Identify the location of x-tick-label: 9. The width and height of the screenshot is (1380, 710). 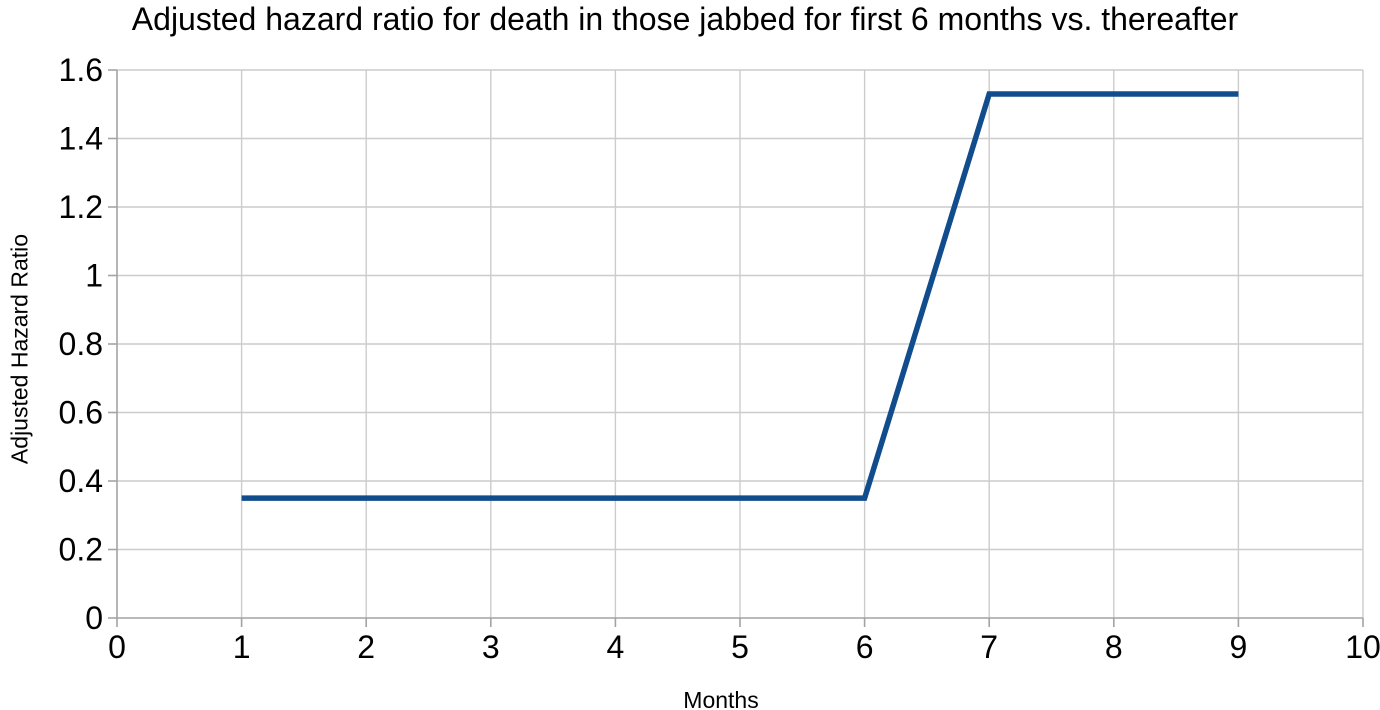
(1239, 647).